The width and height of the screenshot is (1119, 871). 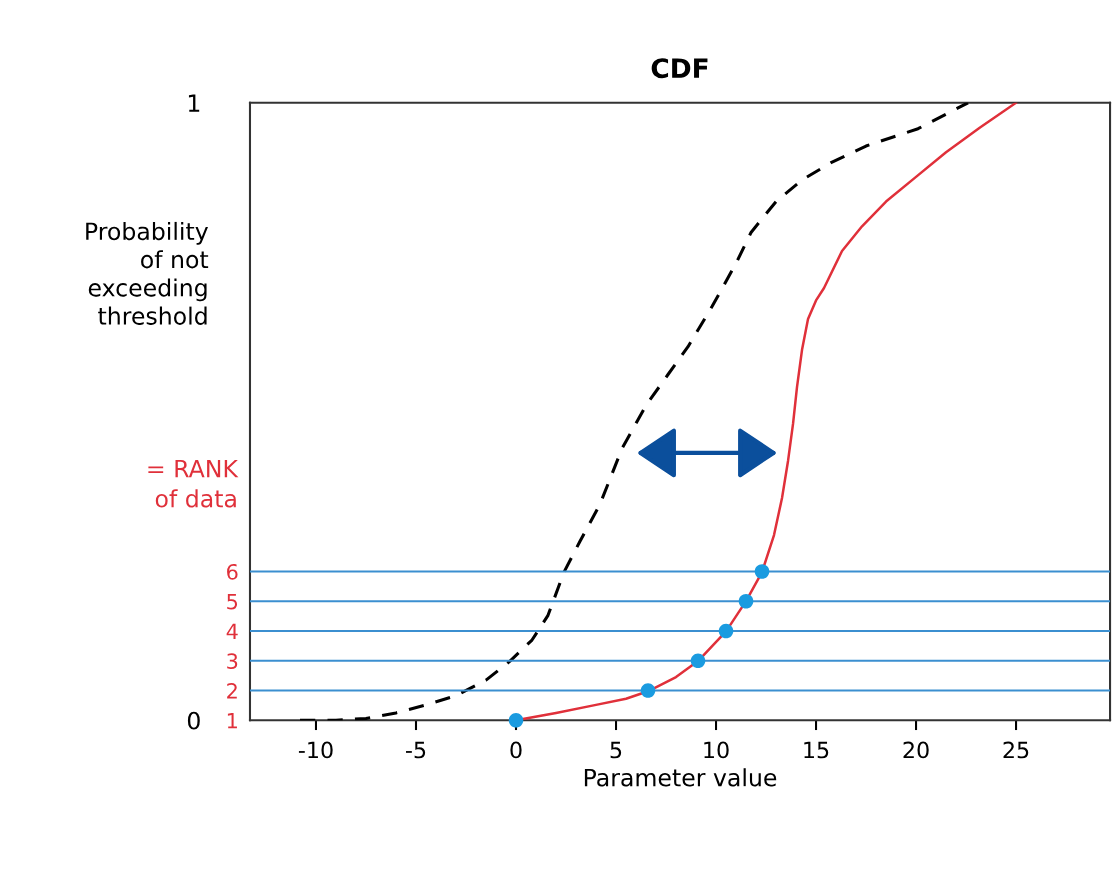 I want to click on y-axis-title: Probability of not exceeding threshold, so click(x=147, y=273).